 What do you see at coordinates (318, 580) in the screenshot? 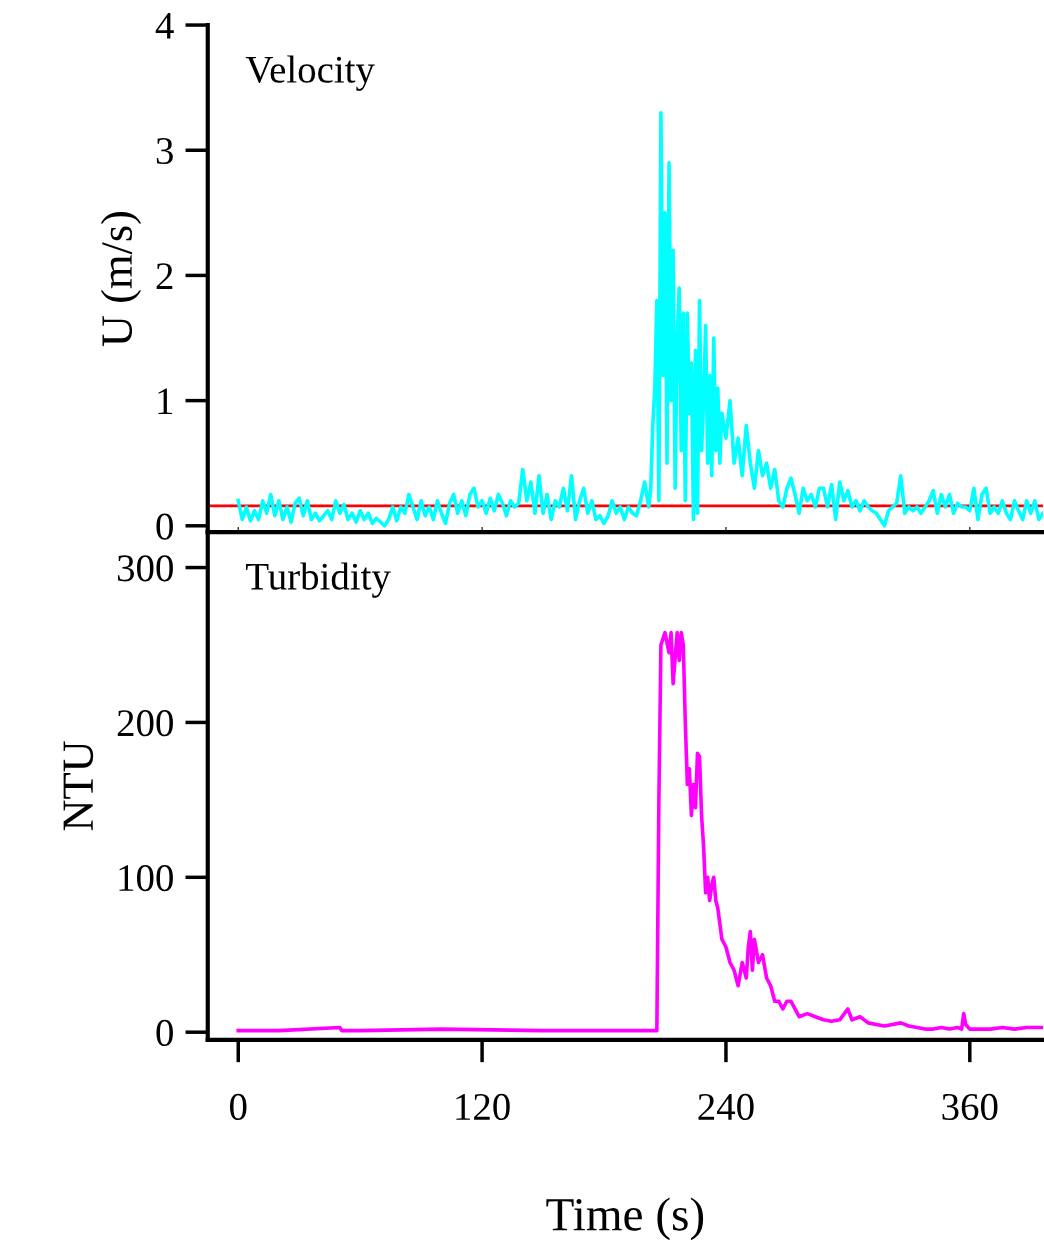
I see `annotation: Turbidity` at bounding box center [318, 580].